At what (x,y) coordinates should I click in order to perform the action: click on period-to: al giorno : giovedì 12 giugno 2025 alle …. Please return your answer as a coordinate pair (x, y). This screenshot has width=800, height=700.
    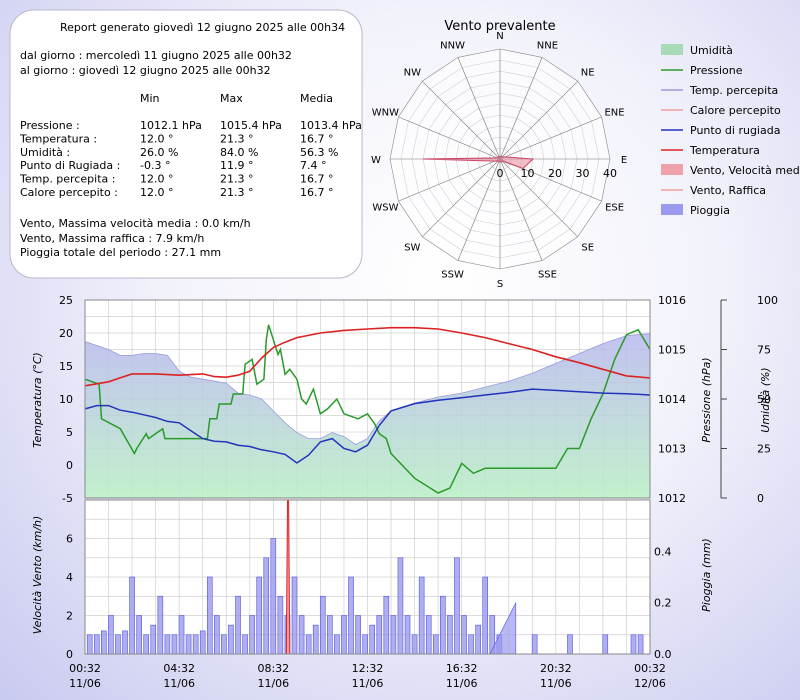
    Looking at the image, I should click on (145, 70).